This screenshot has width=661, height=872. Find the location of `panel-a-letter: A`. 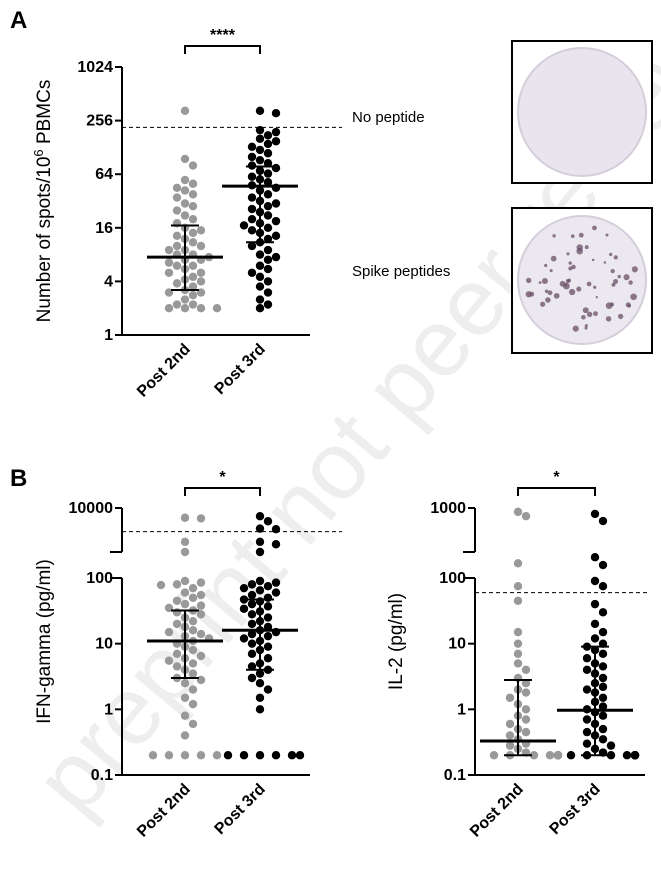

panel-a-letter: A is located at coordinates (18, 20).